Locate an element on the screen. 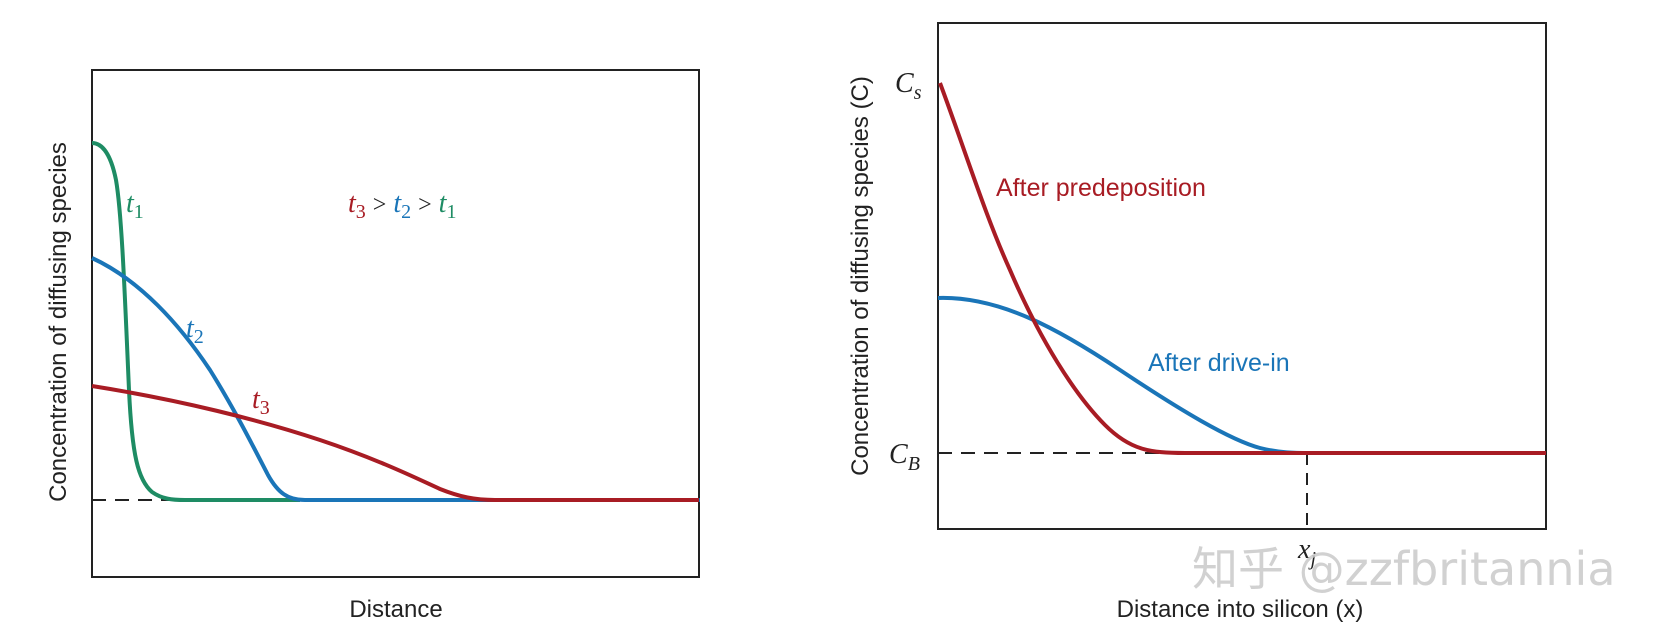  label-after-predeposition: After predeposition is located at coordinates (1101, 188).